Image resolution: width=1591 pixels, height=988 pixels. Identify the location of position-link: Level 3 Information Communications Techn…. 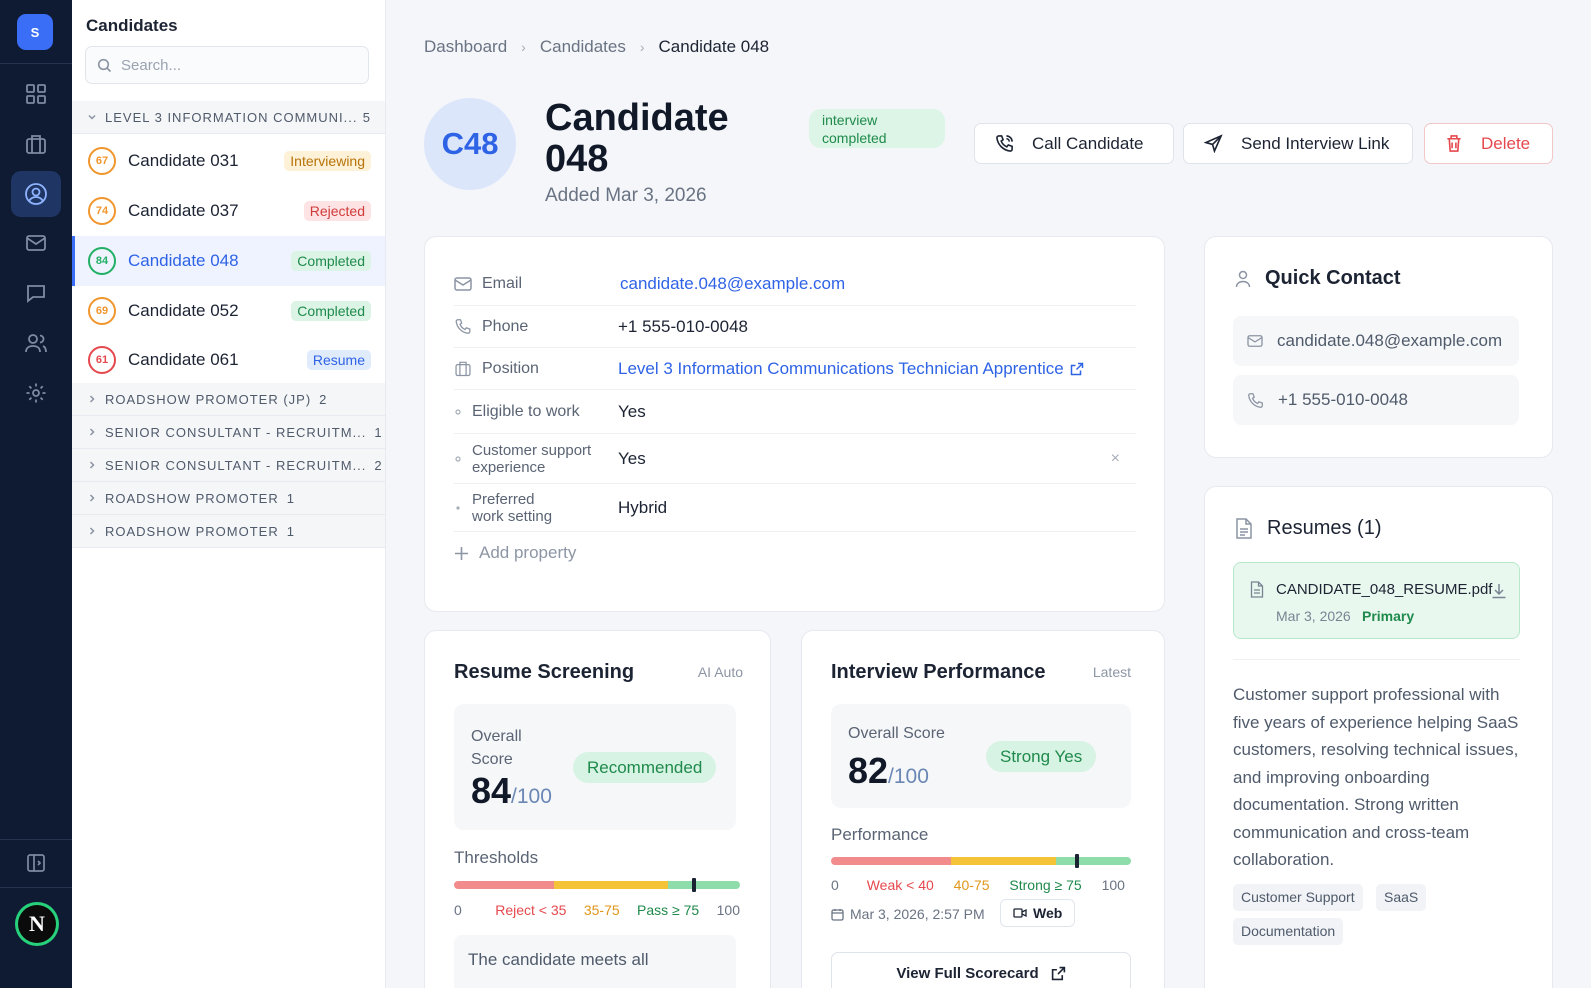
(841, 368).